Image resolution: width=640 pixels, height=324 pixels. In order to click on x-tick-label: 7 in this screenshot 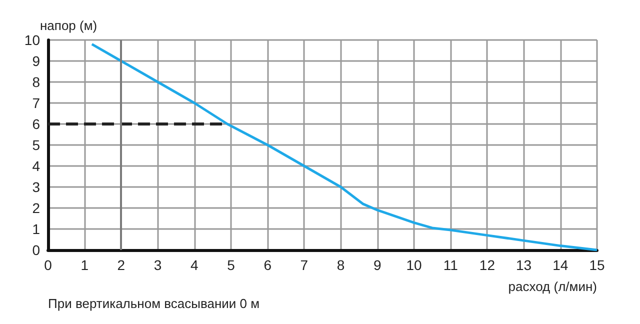, I will do `click(304, 265)`.